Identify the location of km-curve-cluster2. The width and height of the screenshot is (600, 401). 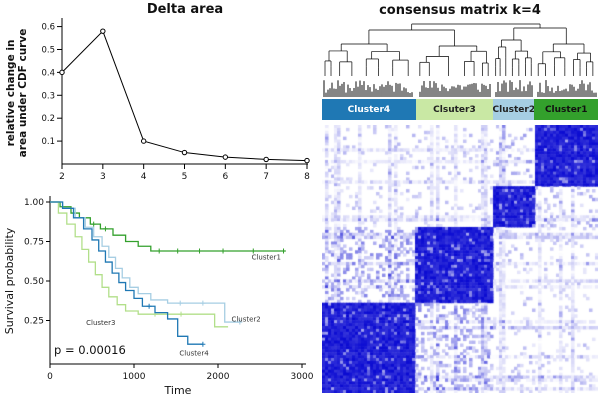
(145, 262).